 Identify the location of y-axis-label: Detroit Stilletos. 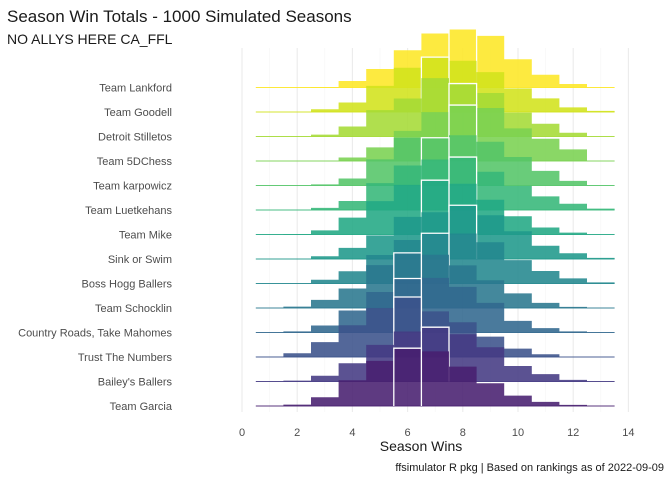
(135, 138).